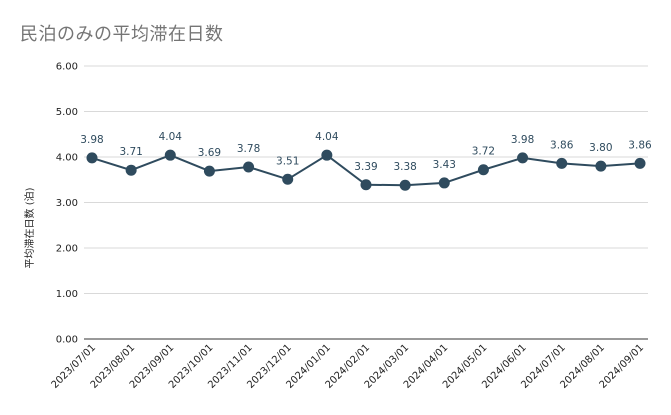 The width and height of the screenshot is (671, 415). Describe the element at coordinates (29, 227) in the screenshot. I see `y-axis-label: 平均滞在日数 (泊)` at that location.